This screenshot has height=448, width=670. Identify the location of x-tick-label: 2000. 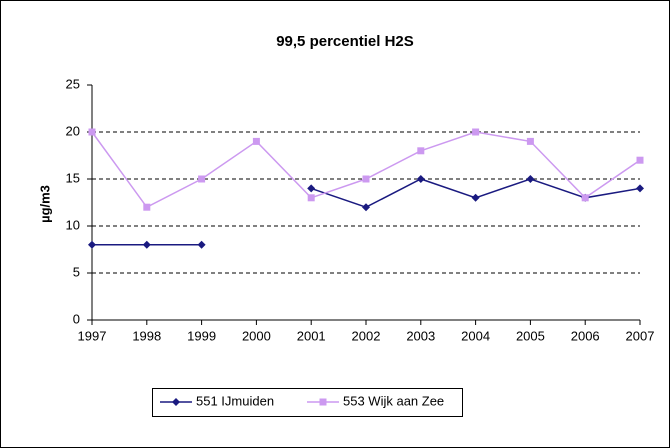
(256, 335).